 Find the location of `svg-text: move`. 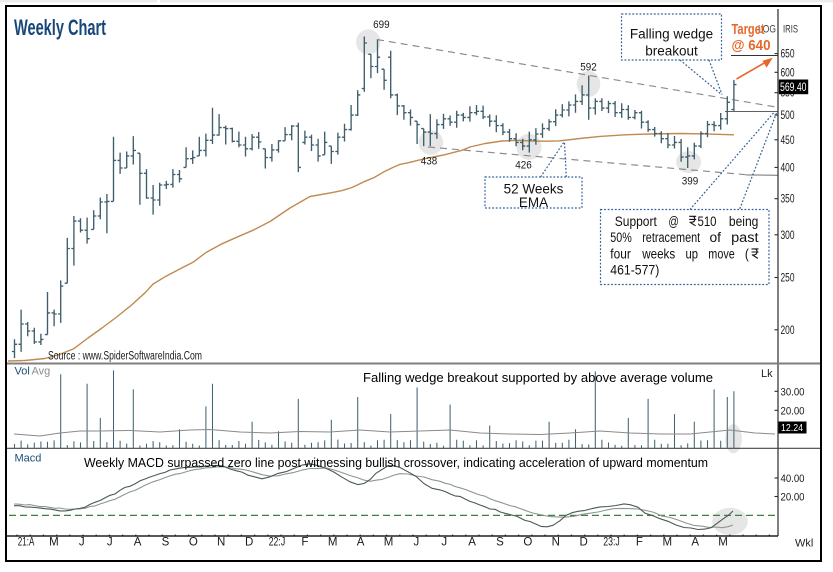

svg-text: move is located at coordinates (721, 253).